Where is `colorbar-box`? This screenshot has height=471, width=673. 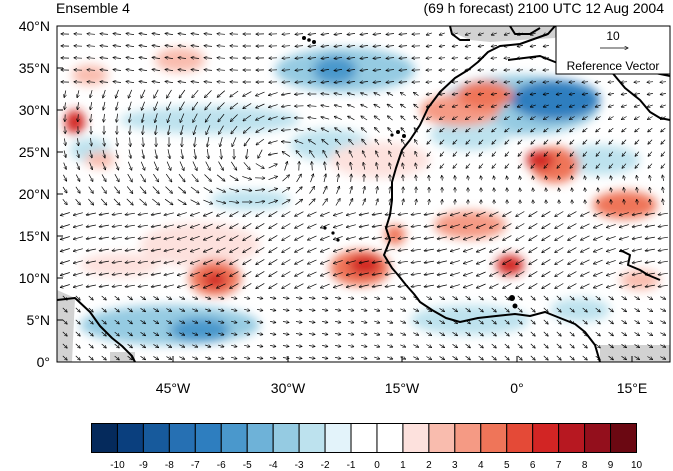
colorbar-box is located at coordinates (312, 438).